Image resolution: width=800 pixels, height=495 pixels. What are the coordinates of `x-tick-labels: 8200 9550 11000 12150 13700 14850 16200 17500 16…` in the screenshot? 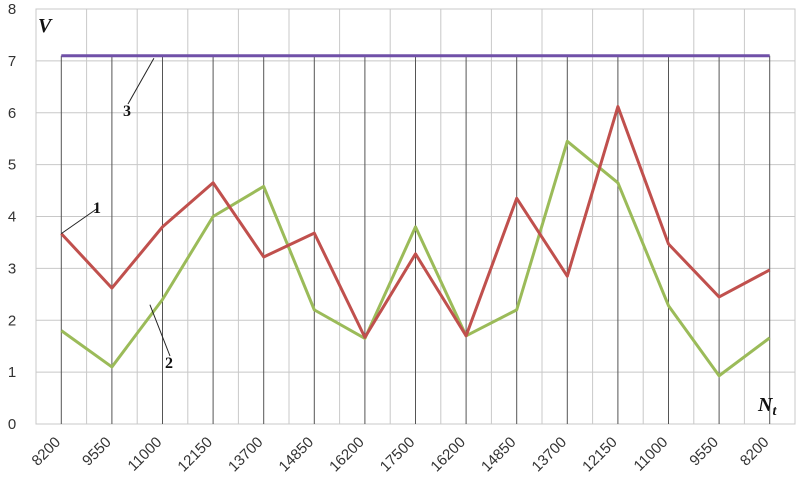 It's located at (401, 455).